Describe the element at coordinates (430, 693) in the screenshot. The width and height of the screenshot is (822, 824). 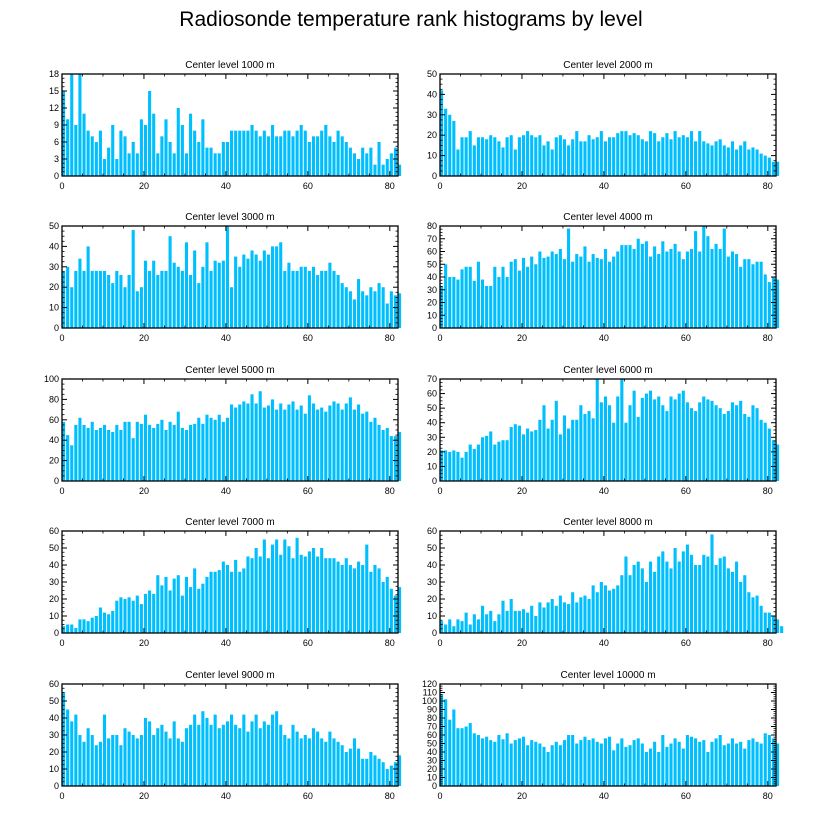
I see `y-tick-label: 110` at that location.